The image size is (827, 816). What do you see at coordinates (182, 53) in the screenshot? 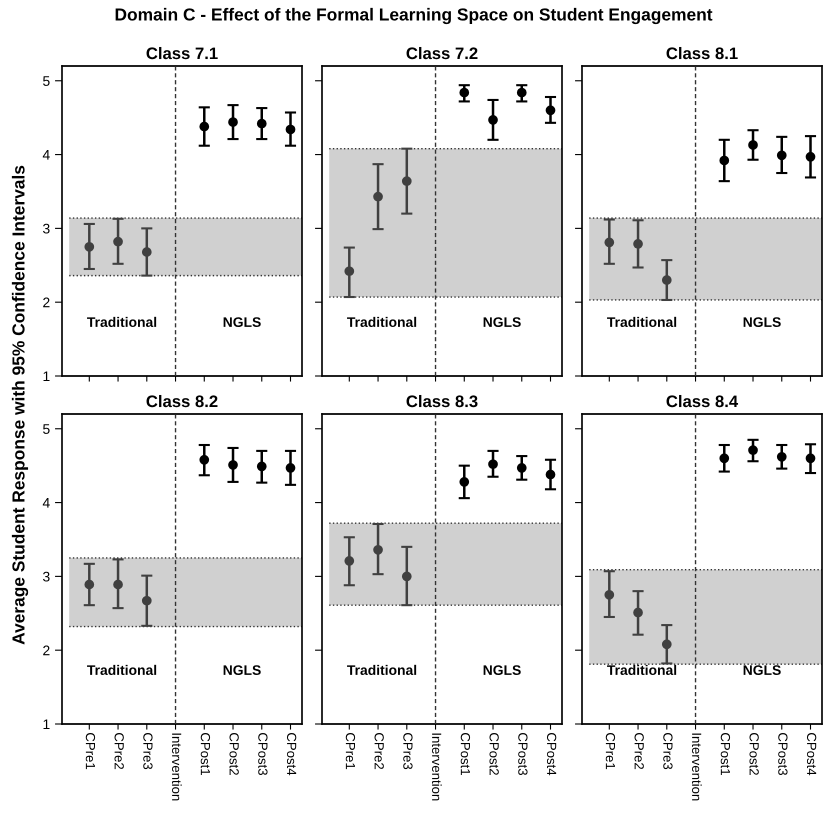
I see `chart-title: Class 7.1` at bounding box center [182, 53].